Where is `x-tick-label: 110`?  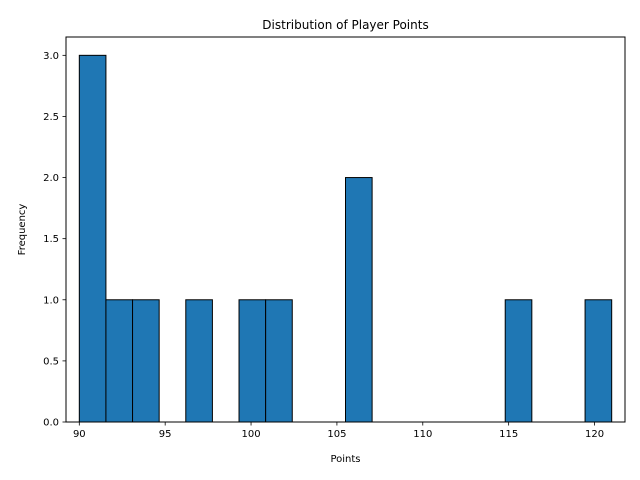
x-tick-label: 110 is located at coordinates (422, 434).